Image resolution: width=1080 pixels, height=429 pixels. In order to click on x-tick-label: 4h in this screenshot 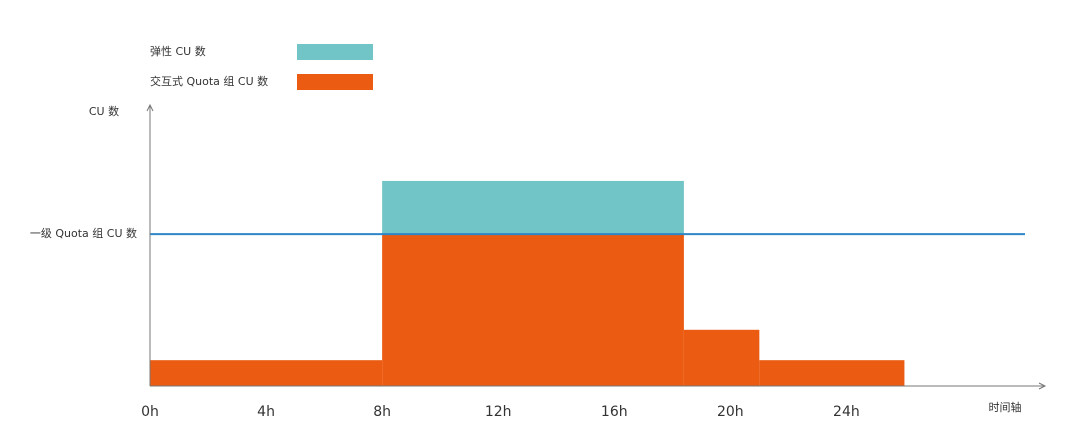, I will do `click(266, 412)`.